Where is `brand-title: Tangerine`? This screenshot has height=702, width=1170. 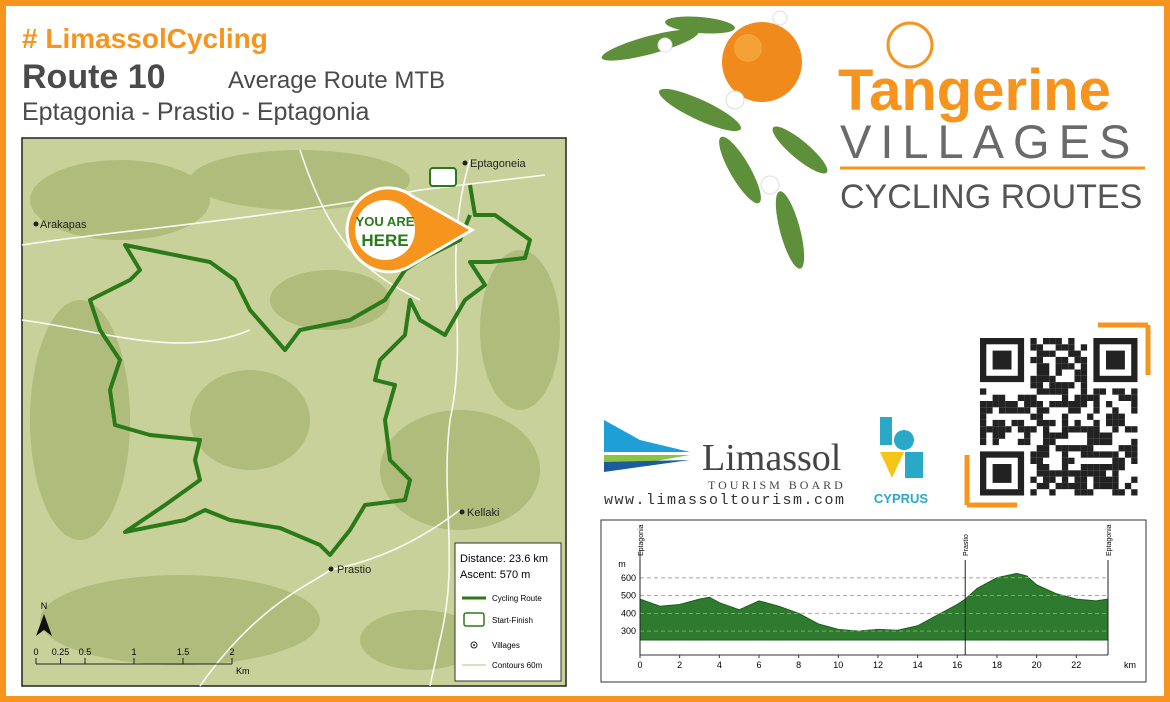 brand-title: Tangerine is located at coordinates (974, 90).